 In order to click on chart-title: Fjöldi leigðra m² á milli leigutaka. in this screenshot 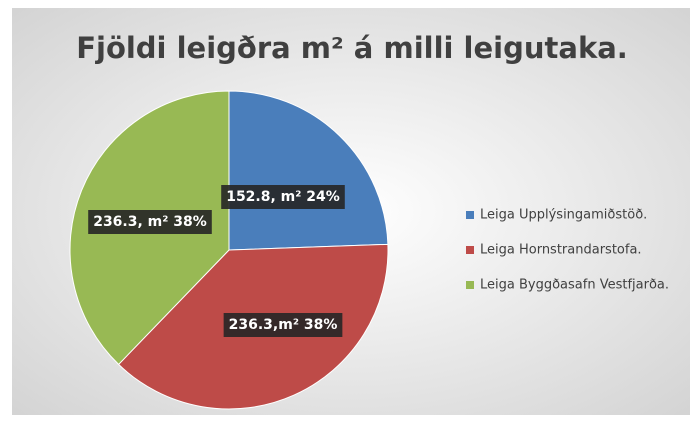, I will do `click(352, 48)`.